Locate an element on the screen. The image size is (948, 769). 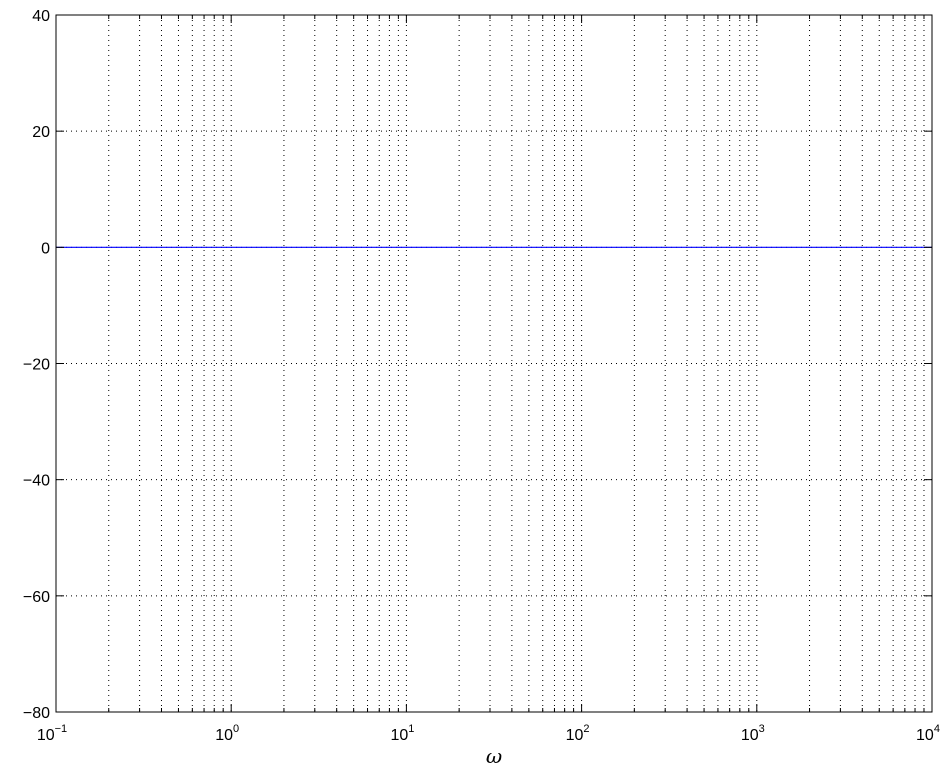
y-tick-label: 20 is located at coordinates (41, 132).